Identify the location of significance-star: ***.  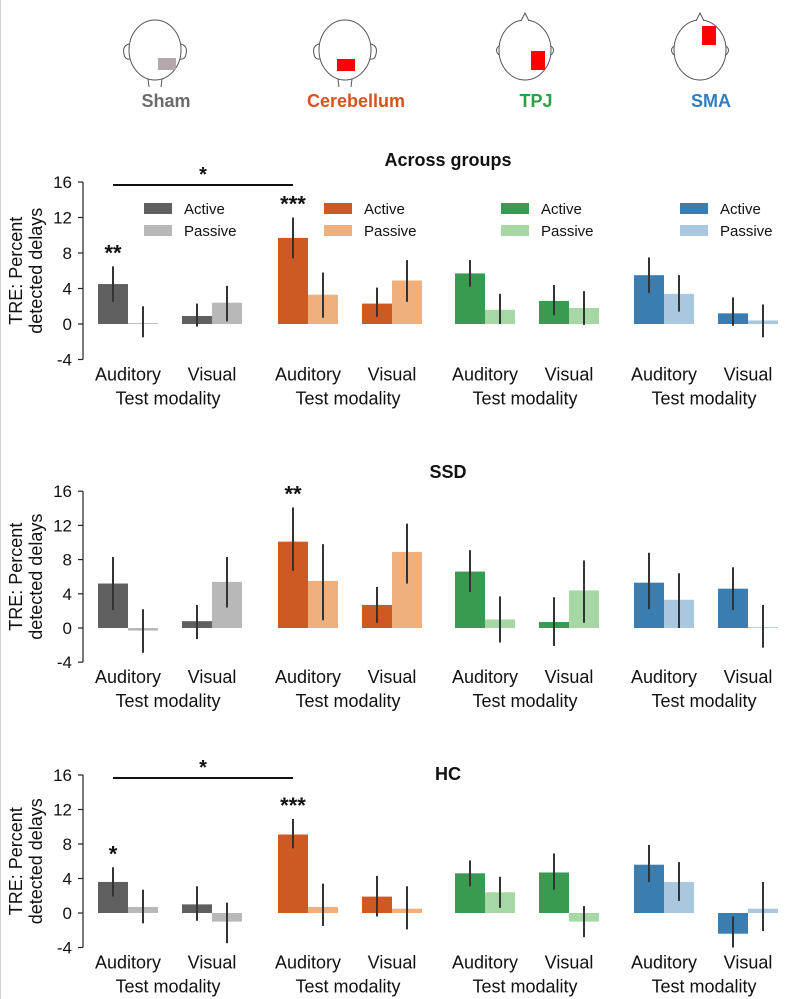
(293, 204).